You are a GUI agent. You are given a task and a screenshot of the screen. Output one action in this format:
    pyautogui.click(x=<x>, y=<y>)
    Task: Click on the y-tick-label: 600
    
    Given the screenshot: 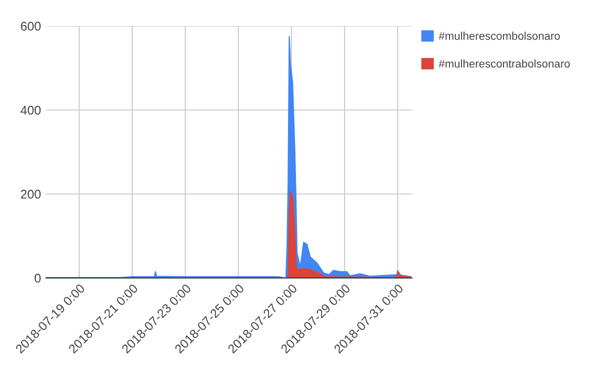 What is the action you would take?
    pyautogui.click(x=30, y=26)
    